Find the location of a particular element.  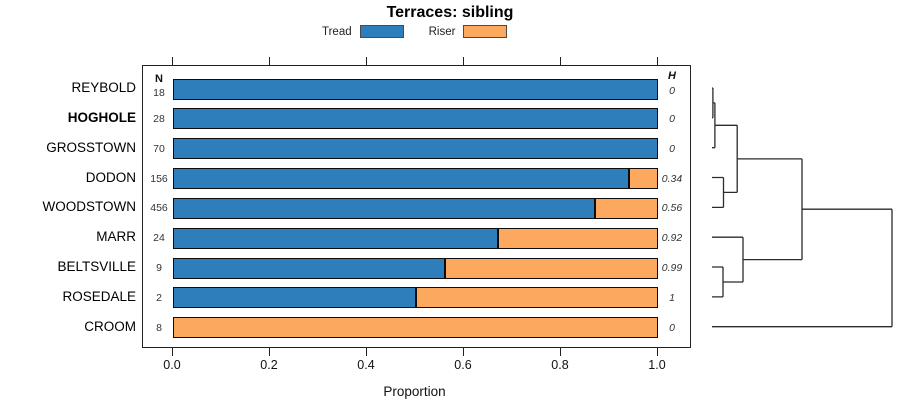

n-value: 70 is located at coordinates (159, 148).